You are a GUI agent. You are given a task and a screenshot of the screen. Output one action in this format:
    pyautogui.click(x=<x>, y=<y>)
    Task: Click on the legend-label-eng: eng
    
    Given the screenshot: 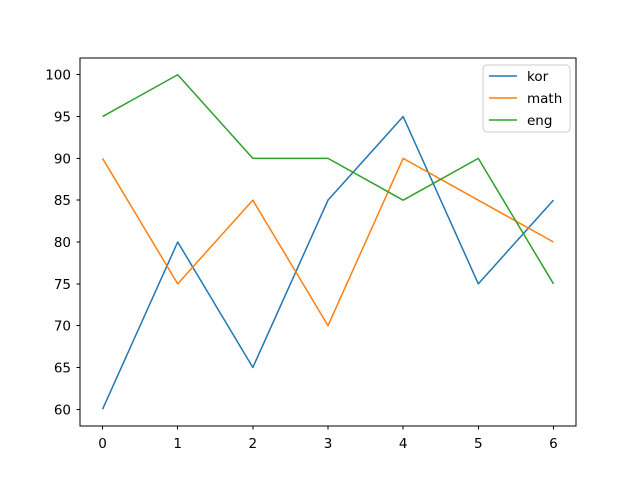 What is the action you would take?
    pyautogui.click(x=539, y=121)
    